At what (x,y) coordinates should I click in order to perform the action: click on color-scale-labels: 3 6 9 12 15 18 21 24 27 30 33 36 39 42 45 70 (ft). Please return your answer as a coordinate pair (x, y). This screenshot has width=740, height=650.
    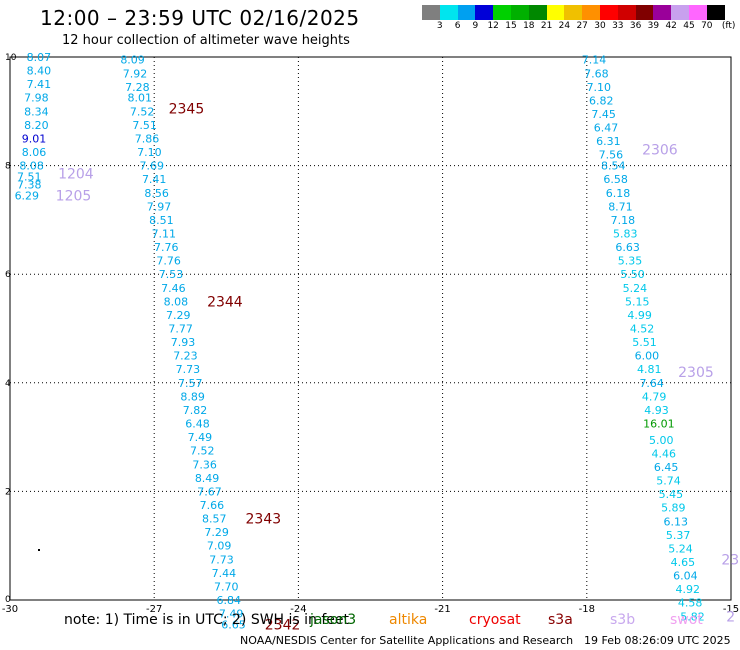
    Looking at the image, I should click on (581, 27).